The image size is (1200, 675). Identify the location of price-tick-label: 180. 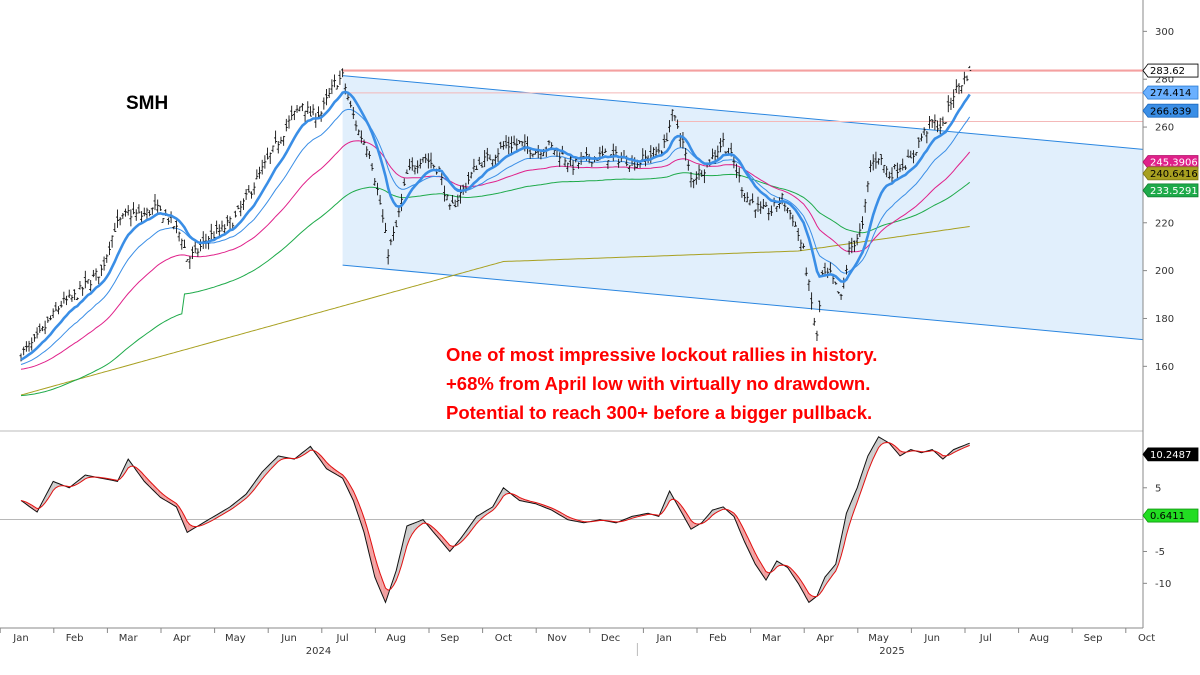
(1164, 319).